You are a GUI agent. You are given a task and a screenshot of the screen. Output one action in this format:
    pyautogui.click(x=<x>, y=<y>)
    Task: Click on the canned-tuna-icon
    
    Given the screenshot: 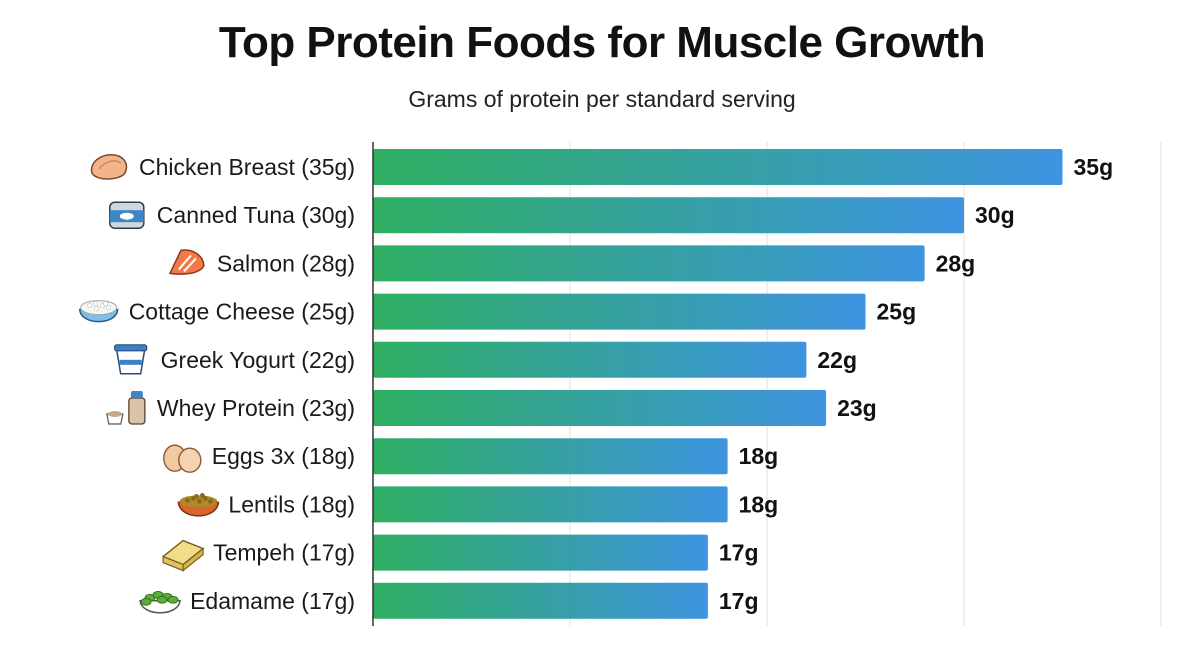 What is the action you would take?
    pyautogui.click(x=127, y=215)
    